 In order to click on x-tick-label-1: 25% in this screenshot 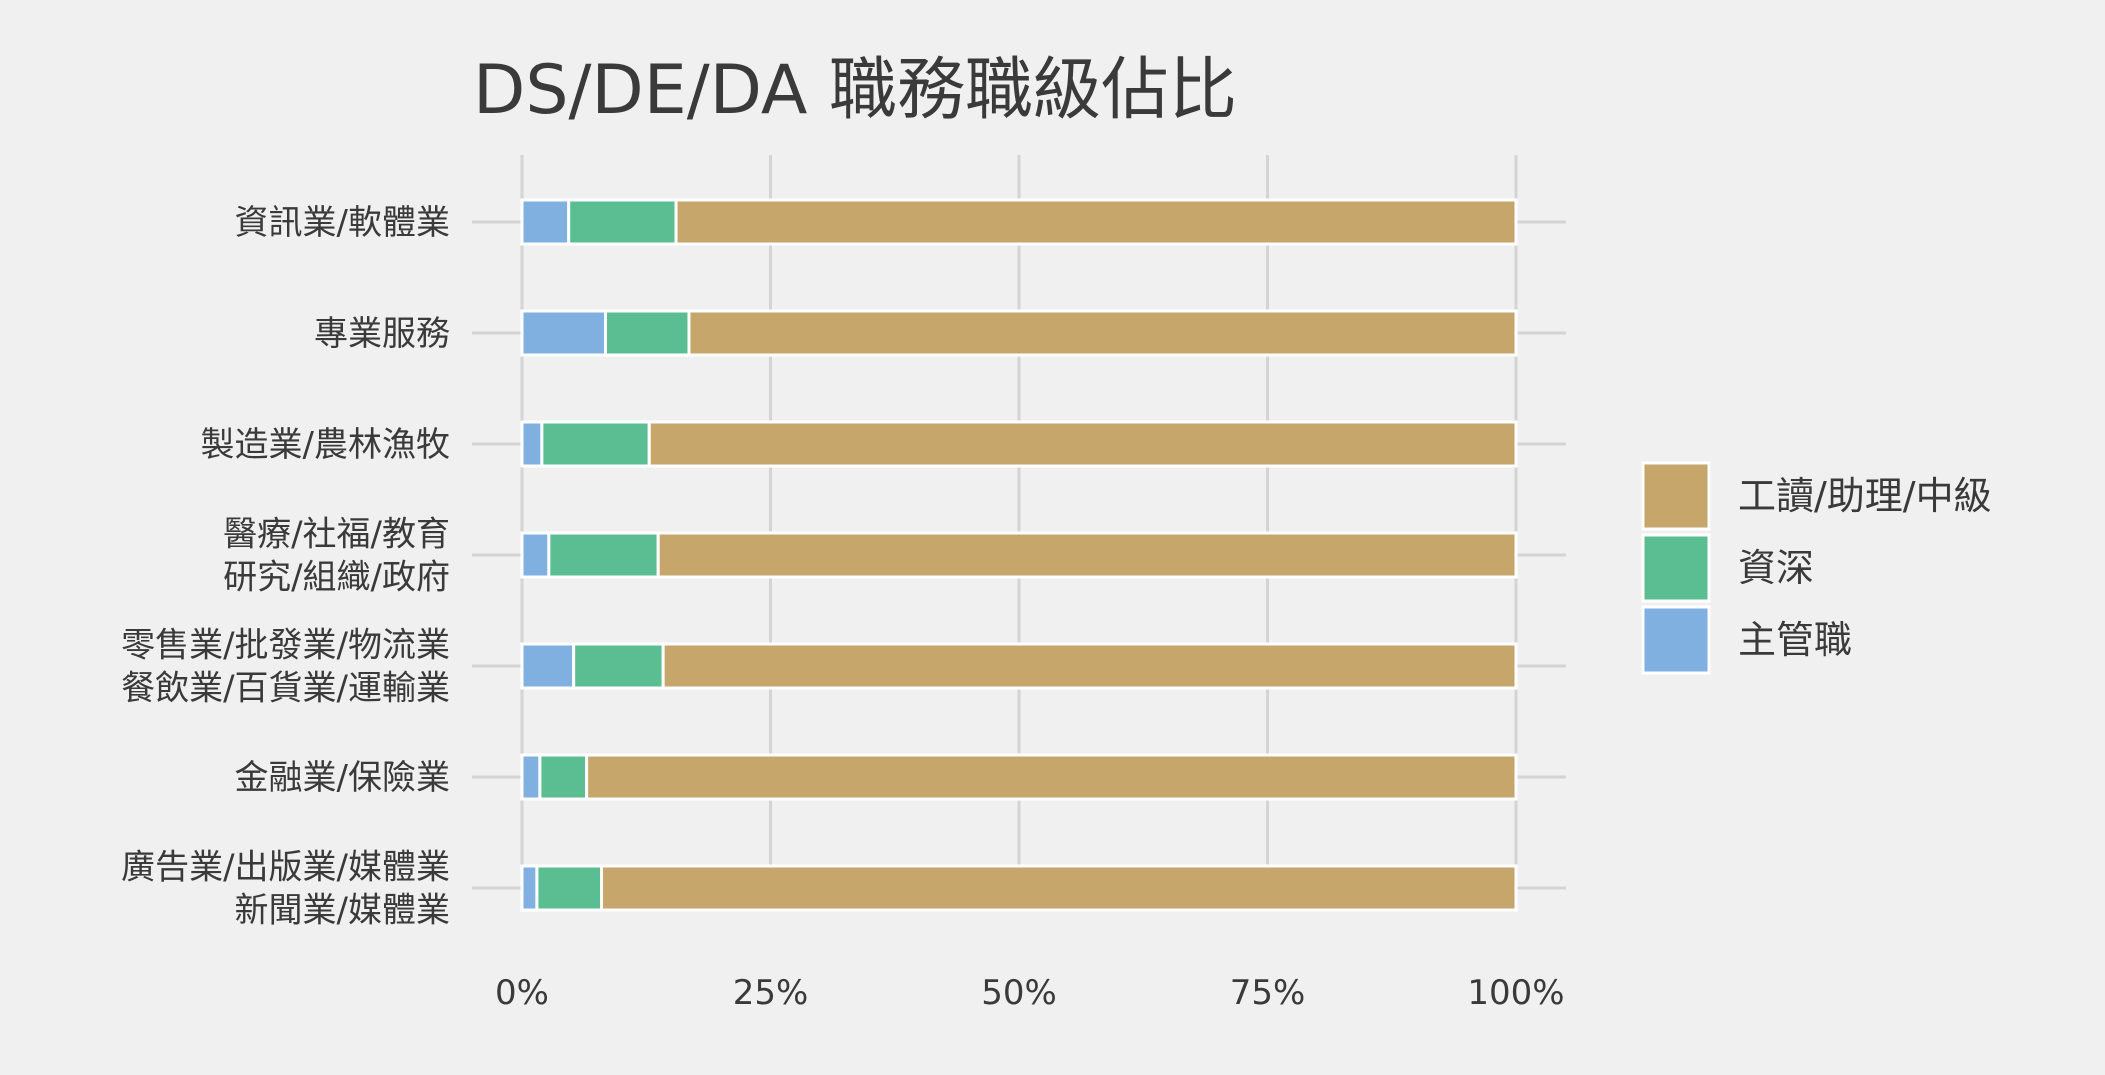, I will do `click(771, 993)`.